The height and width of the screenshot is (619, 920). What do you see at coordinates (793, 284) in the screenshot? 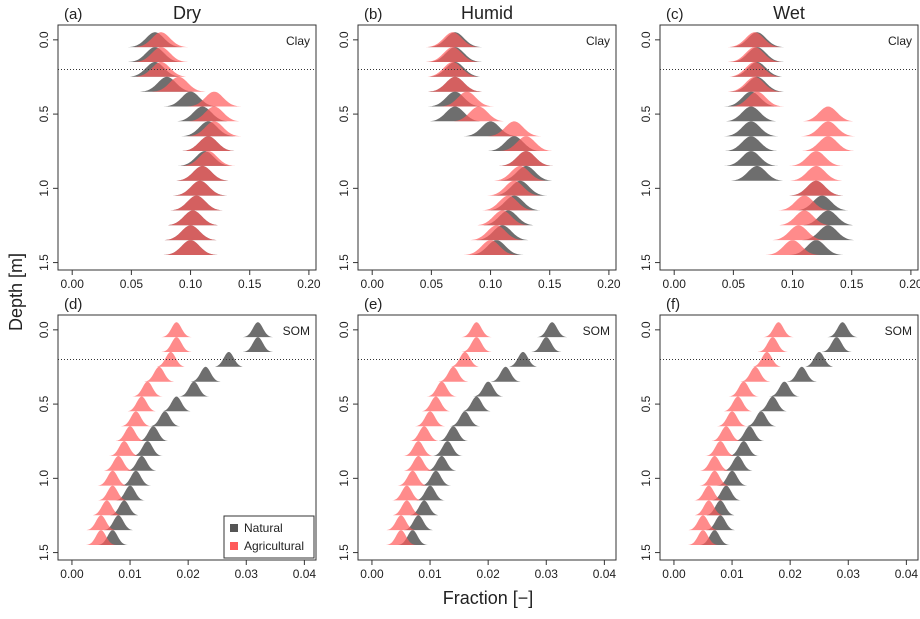
I see `x-tick-label: 0.10` at bounding box center [793, 284].